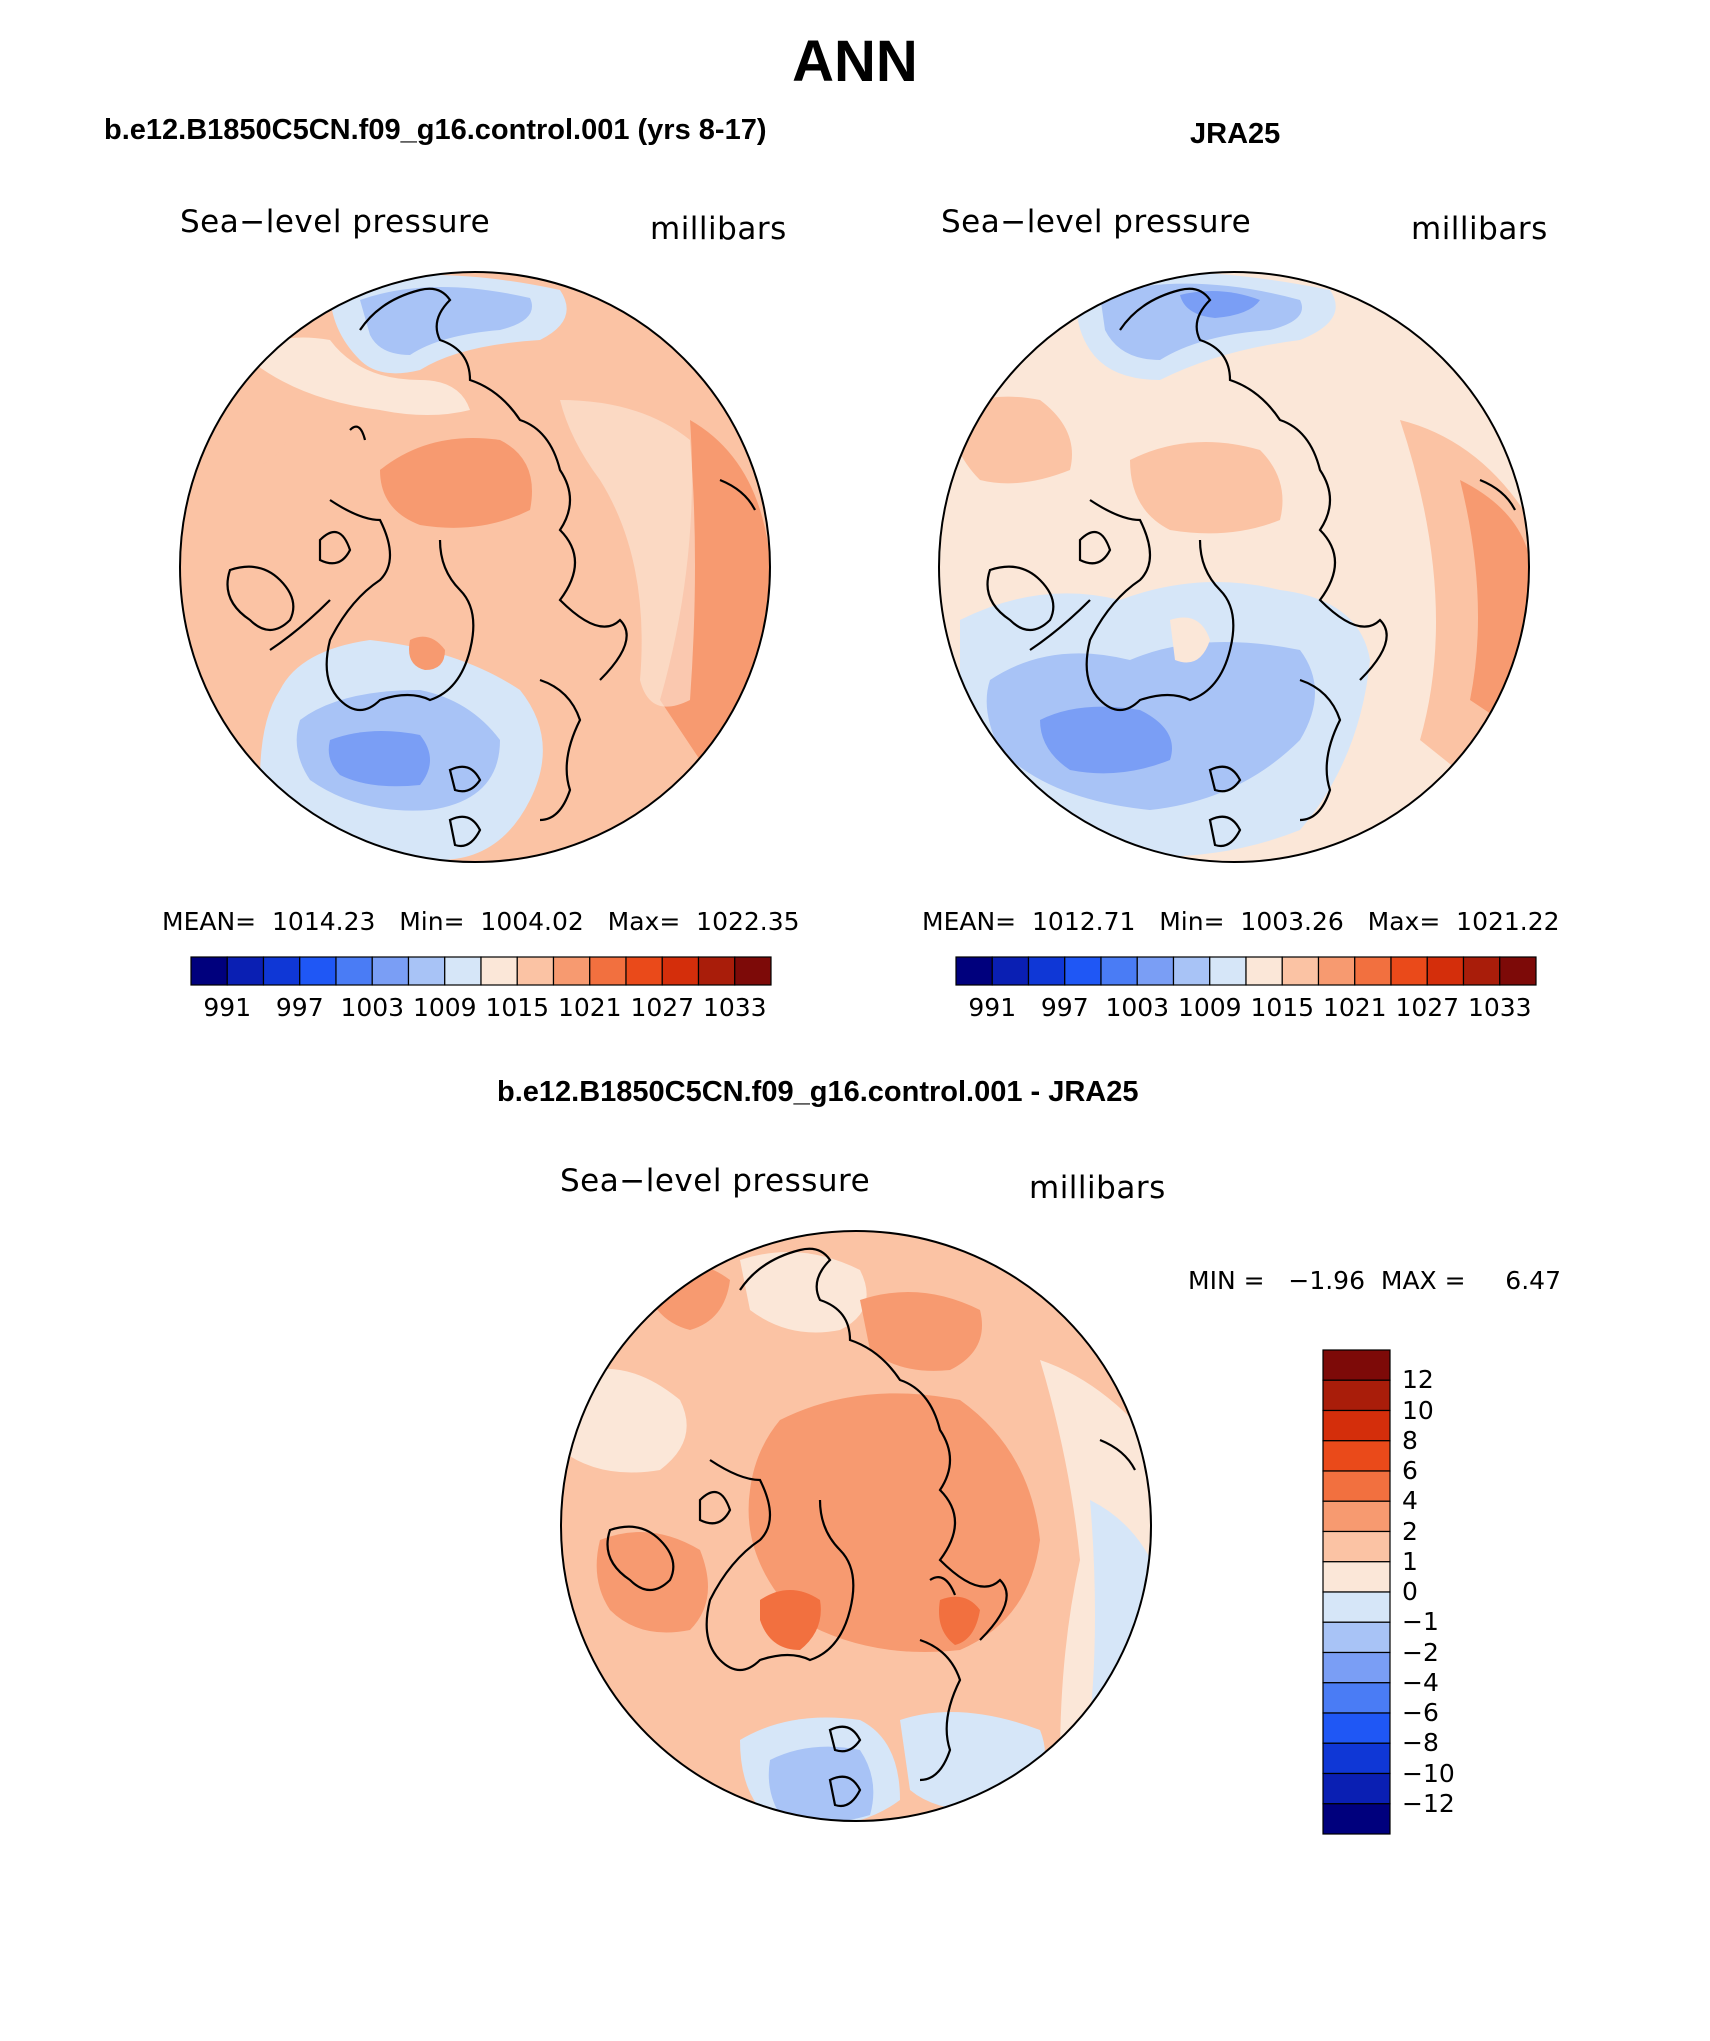  I want to click on colorbar-tick-label: 8, so click(1410, 1440).